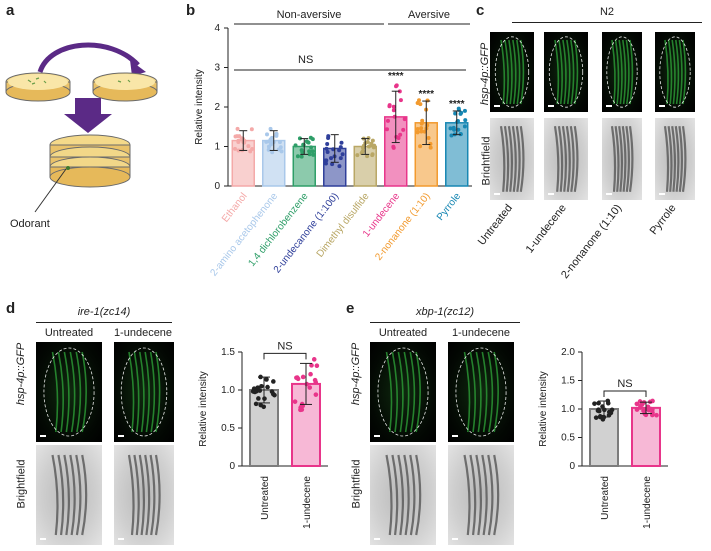 The width and height of the screenshot is (711, 551). Describe the element at coordinates (69, 495) in the screenshot. I see `d-bright-untreated-worms` at that location.